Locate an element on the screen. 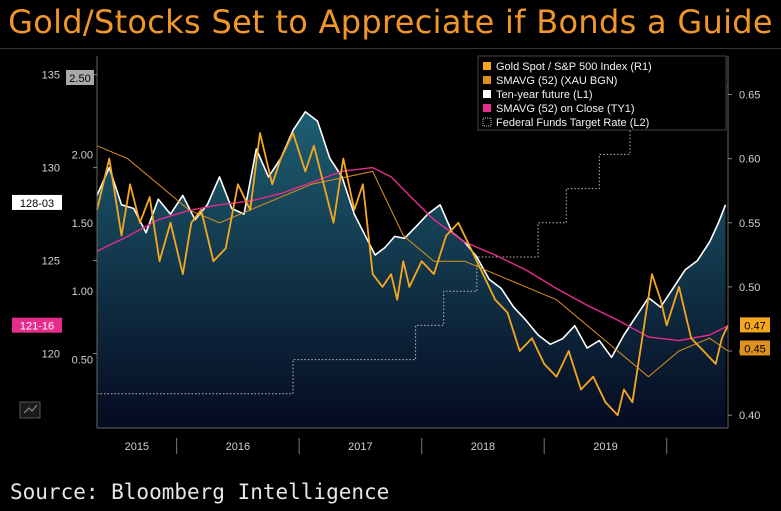 Image resolution: width=781 pixels, height=511 pixels. right-tick-label: 0.60 is located at coordinates (749, 160).